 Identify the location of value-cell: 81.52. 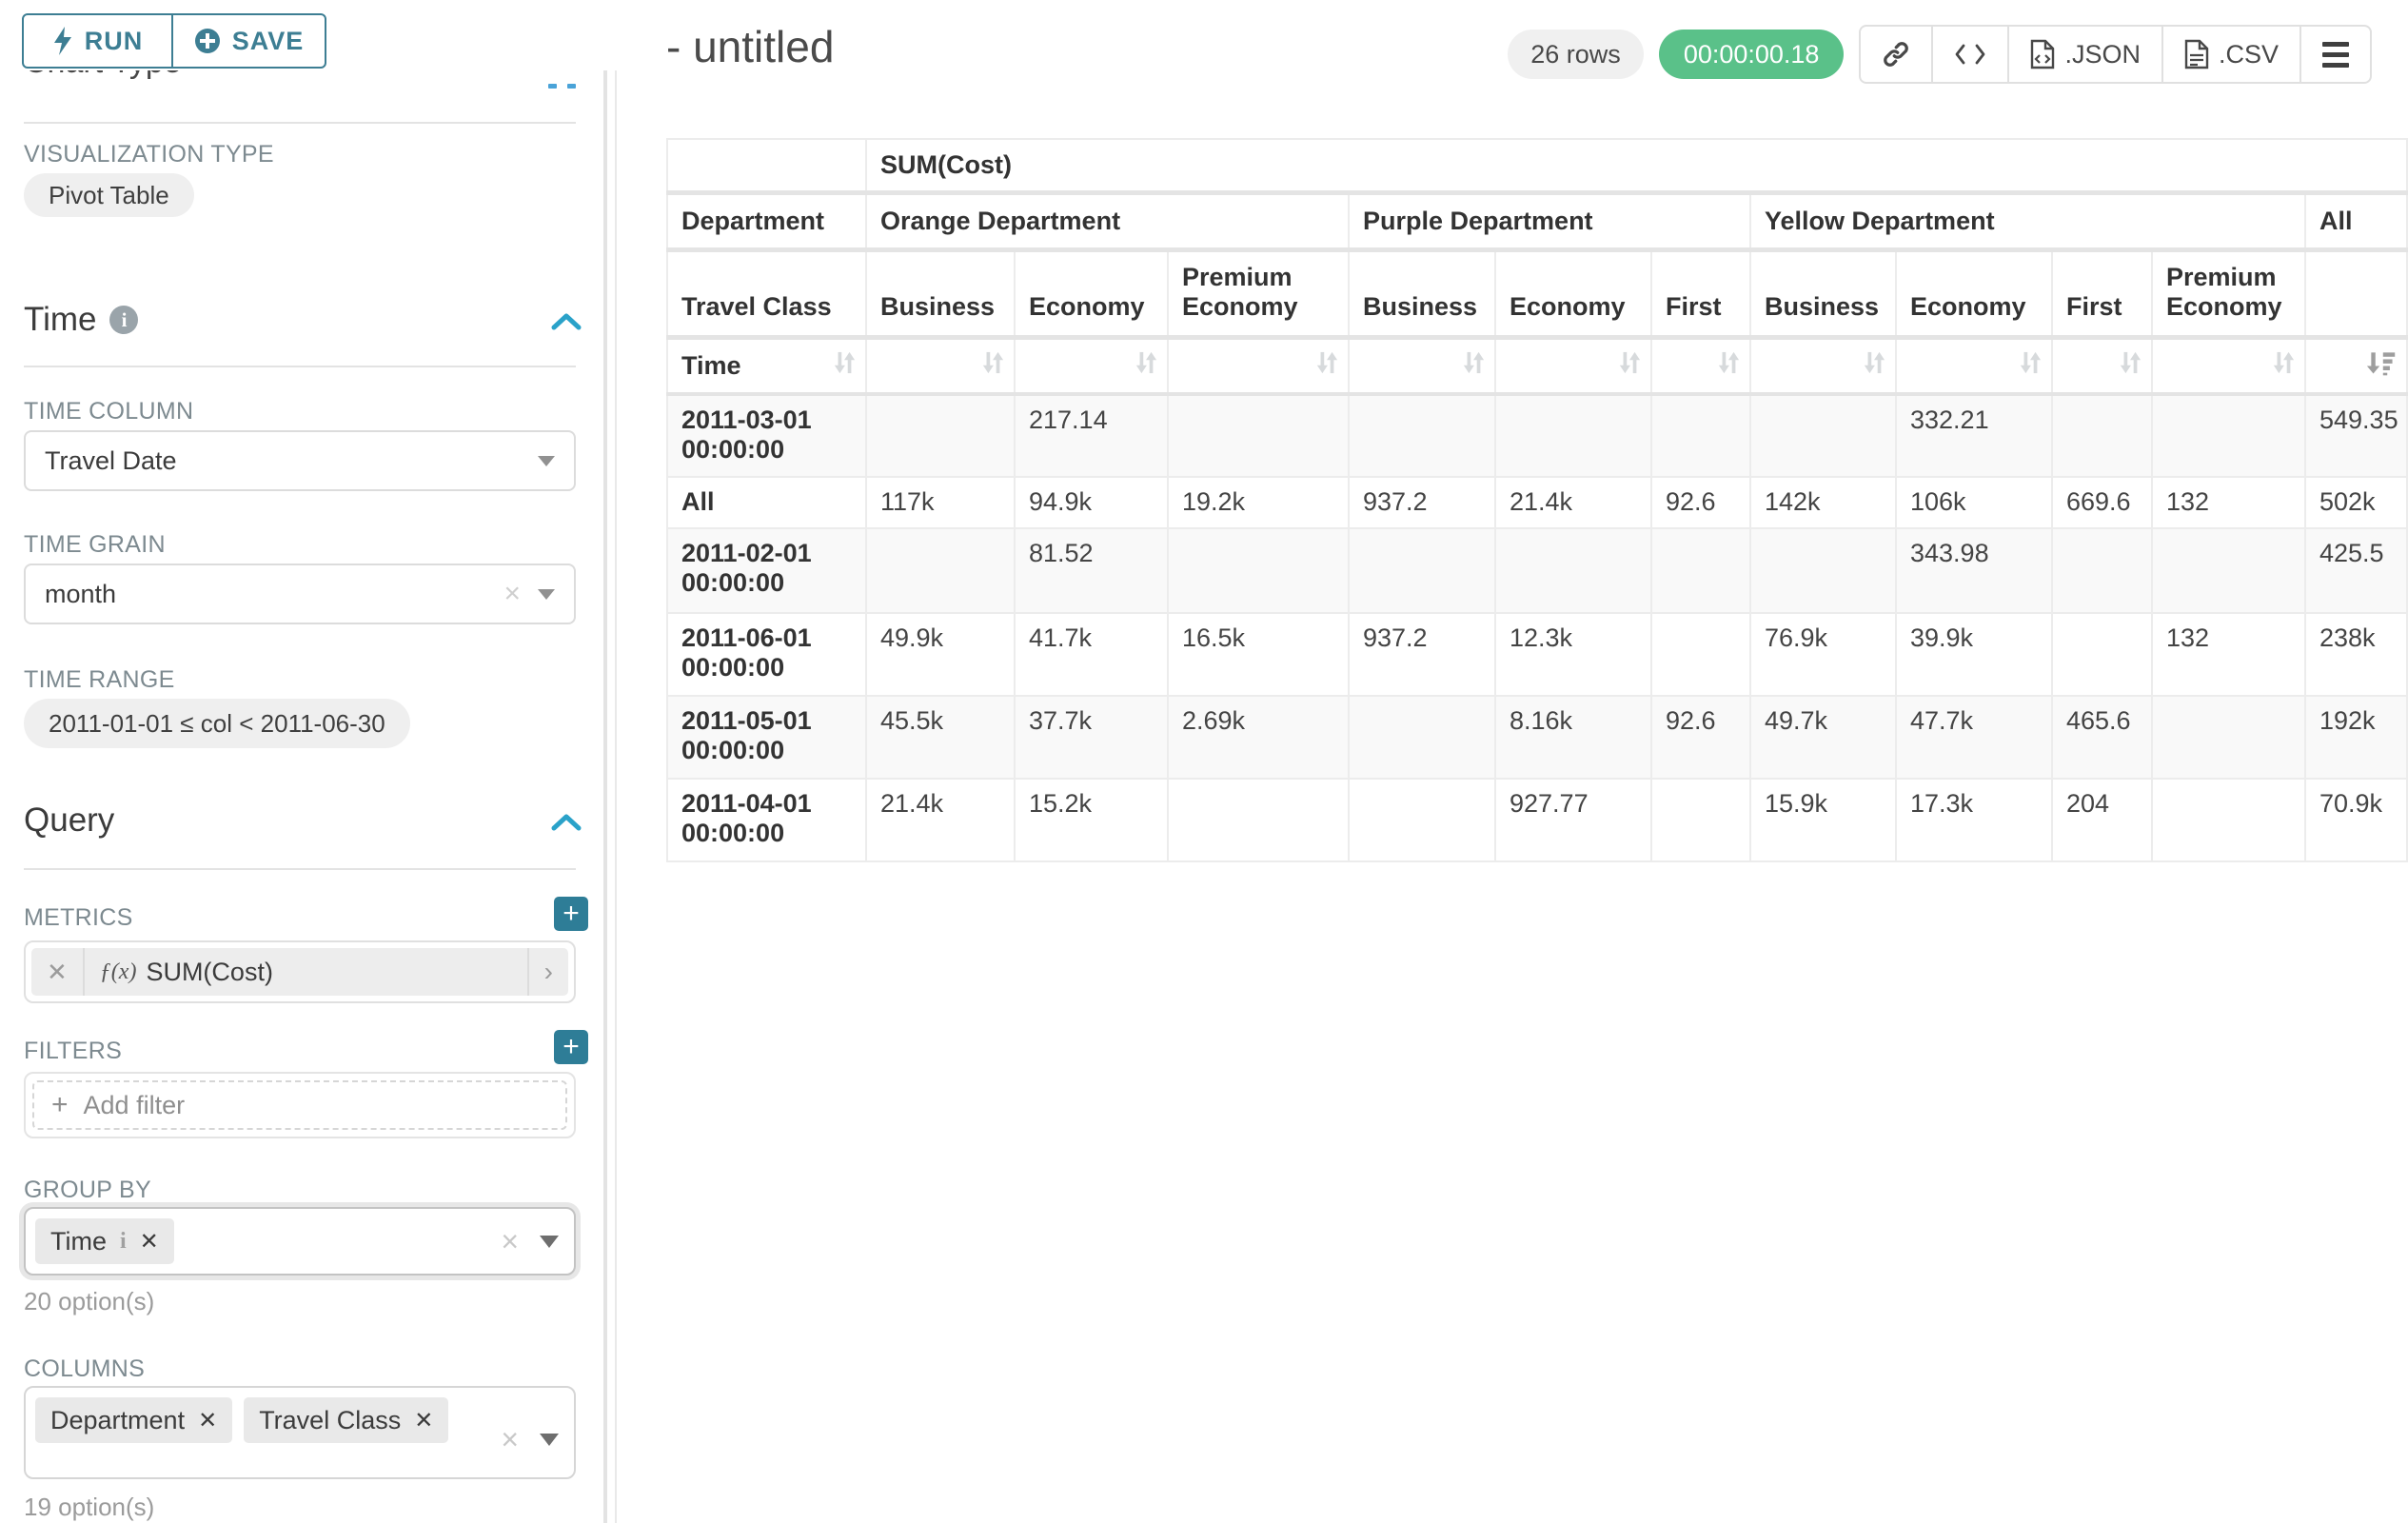
(1091, 570).